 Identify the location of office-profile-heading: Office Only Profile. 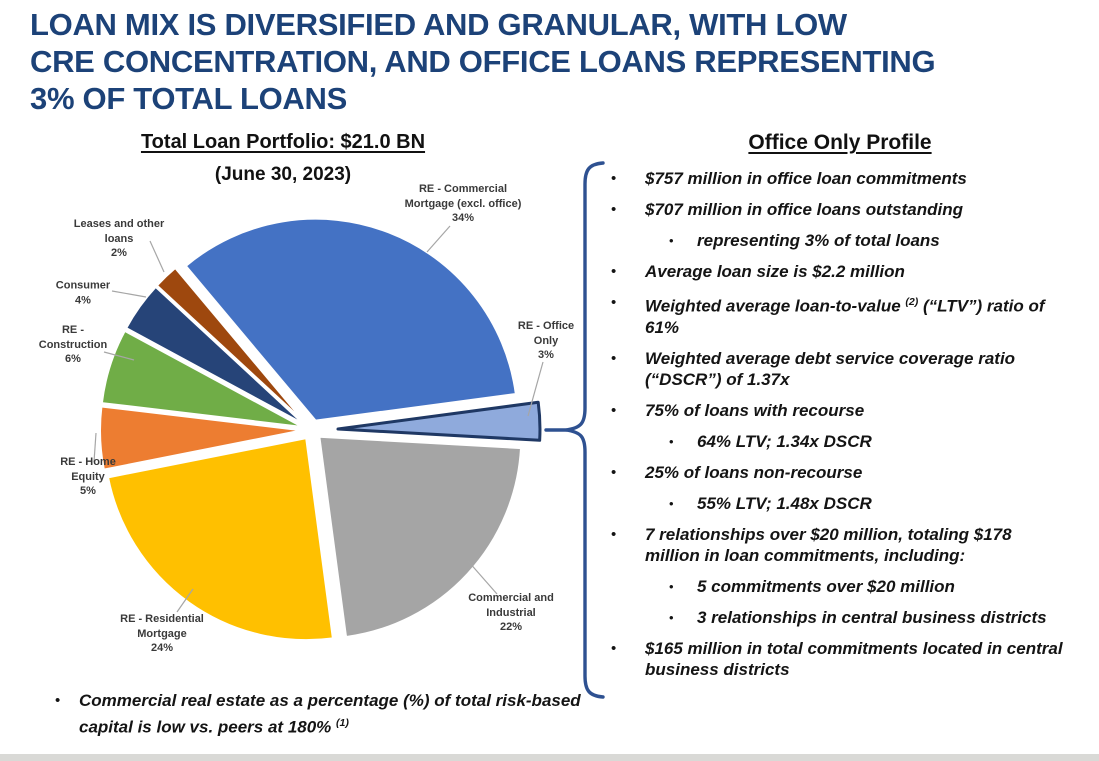
(840, 142).